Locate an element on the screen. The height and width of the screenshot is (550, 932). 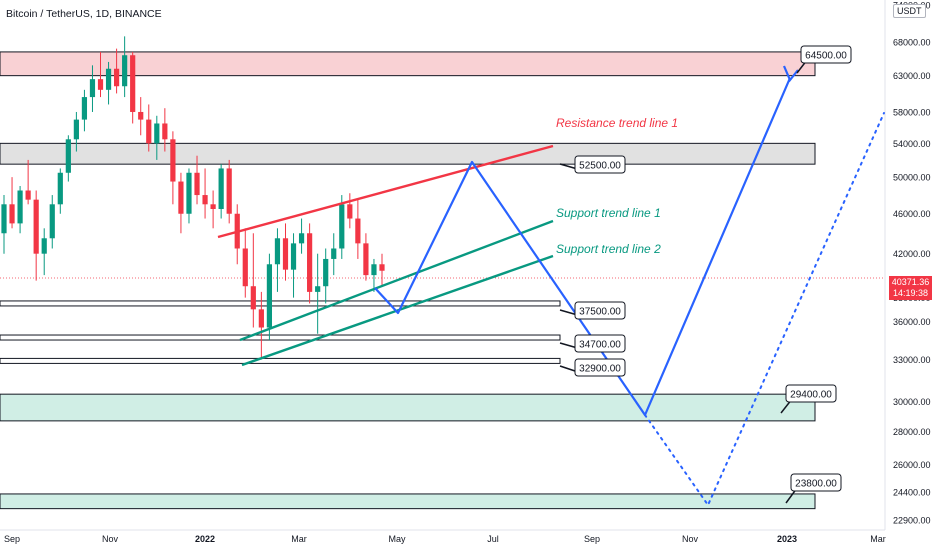
callout-52500-box is located at coordinates (600, 164).